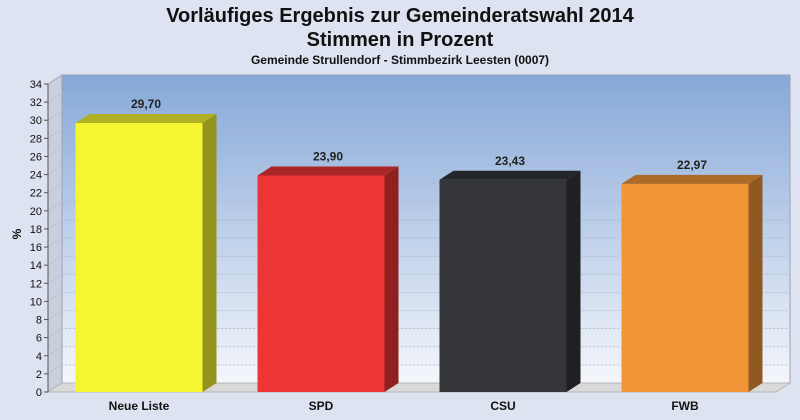 This screenshot has width=800, height=420. Describe the element at coordinates (36, 176) in the screenshot. I see `y-tick-label: 24` at that location.